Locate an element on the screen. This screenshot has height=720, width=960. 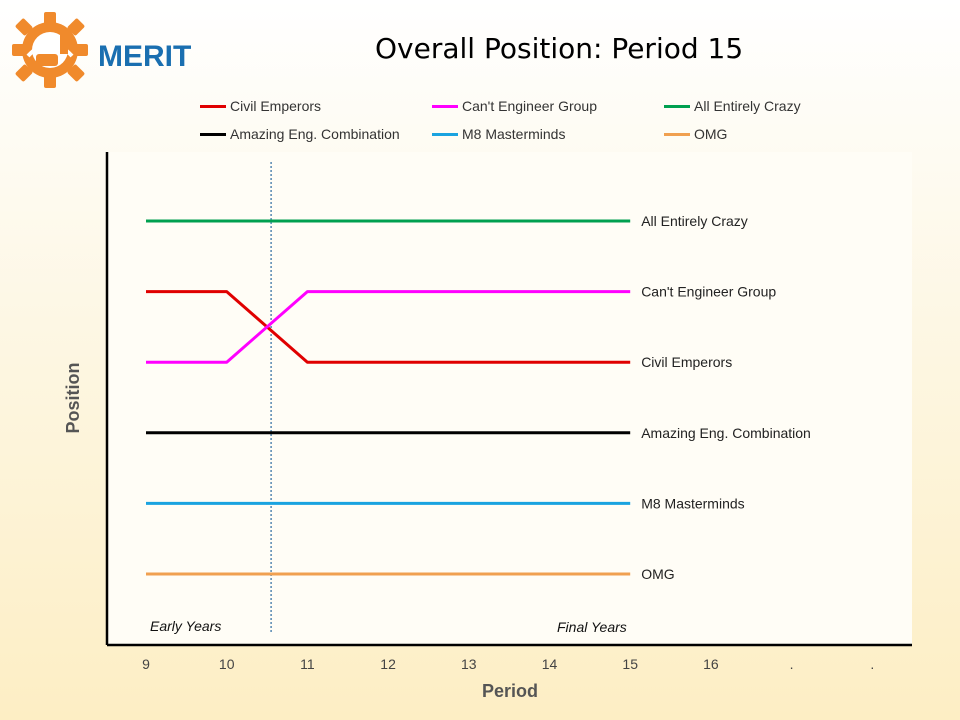
end-label-omg: OMG is located at coordinates (657, 574).